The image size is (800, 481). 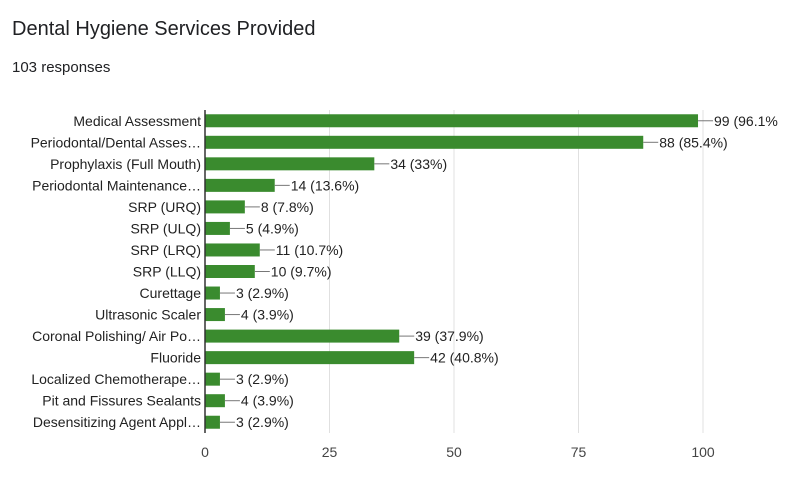 What do you see at coordinates (171, 293) in the screenshot?
I see `category-label: Curettage` at bounding box center [171, 293].